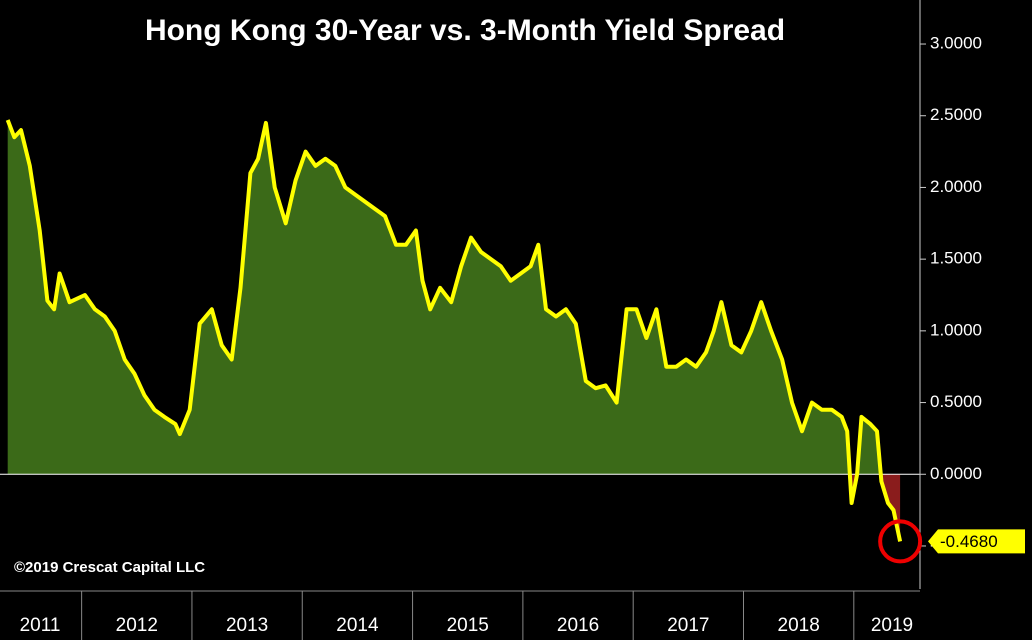 This screenshot has height=640, width=1032. Describe the element at coordinates (956, 114) in the screenshot. I see `y-tick-label: 2.5000` at that location.